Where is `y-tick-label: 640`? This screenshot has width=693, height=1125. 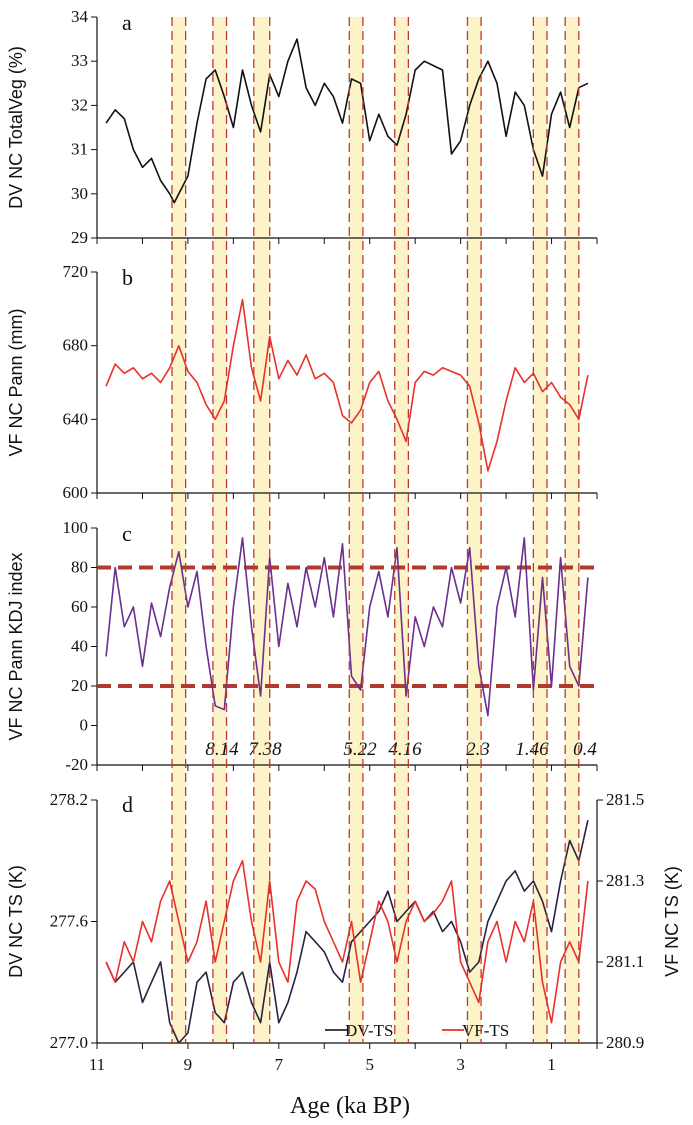
y-tick-label: 640 is located at coordinates (76, 418).